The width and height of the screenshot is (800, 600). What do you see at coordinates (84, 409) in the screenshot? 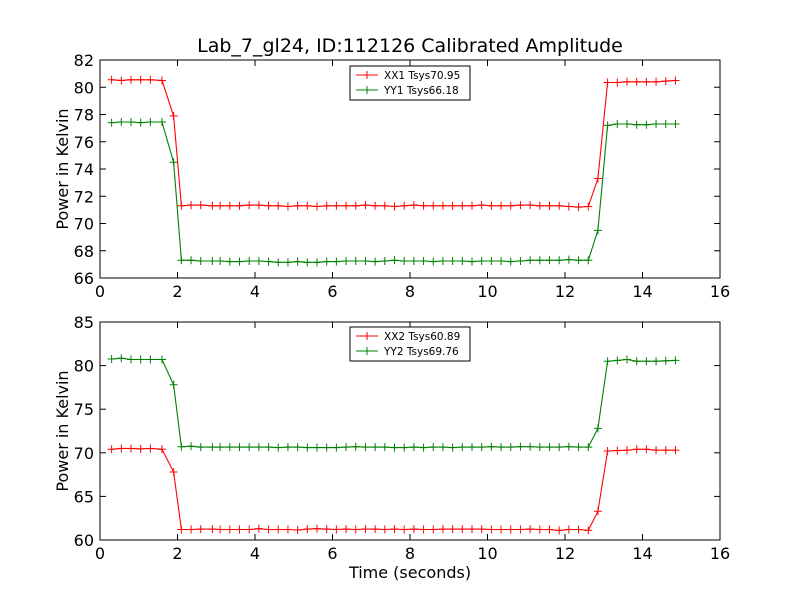
I see `y-tick-label: 75` at bounding box center [84, 409].